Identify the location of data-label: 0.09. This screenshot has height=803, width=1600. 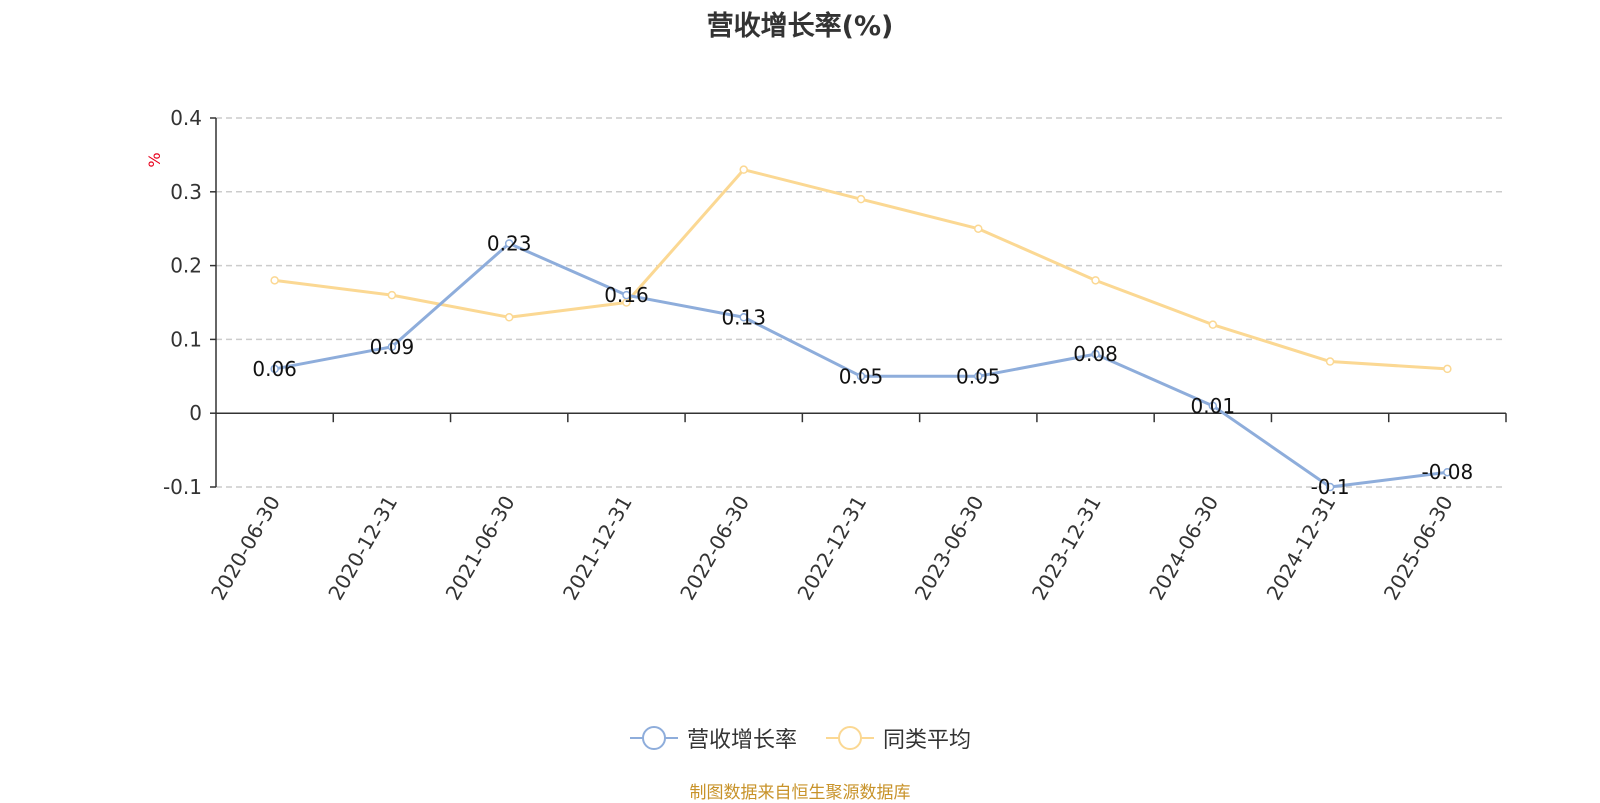
(392, 347).